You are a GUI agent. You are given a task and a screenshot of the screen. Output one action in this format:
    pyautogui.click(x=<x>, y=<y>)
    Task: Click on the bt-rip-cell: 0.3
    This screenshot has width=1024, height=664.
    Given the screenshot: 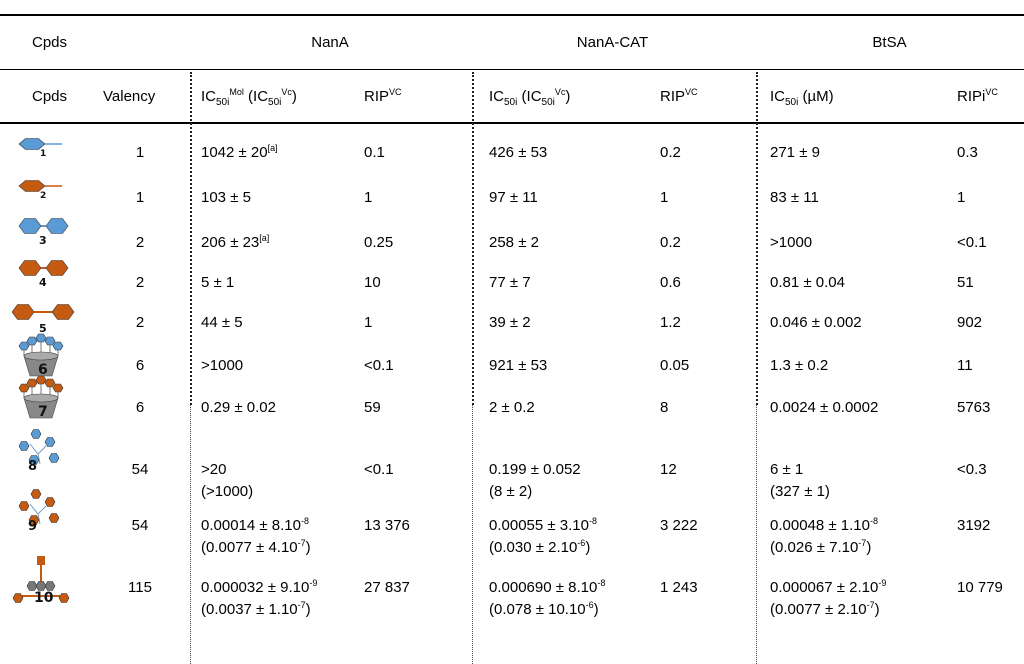 What is the action you would take?
    pyautogui.click(x=967, y=152)
    